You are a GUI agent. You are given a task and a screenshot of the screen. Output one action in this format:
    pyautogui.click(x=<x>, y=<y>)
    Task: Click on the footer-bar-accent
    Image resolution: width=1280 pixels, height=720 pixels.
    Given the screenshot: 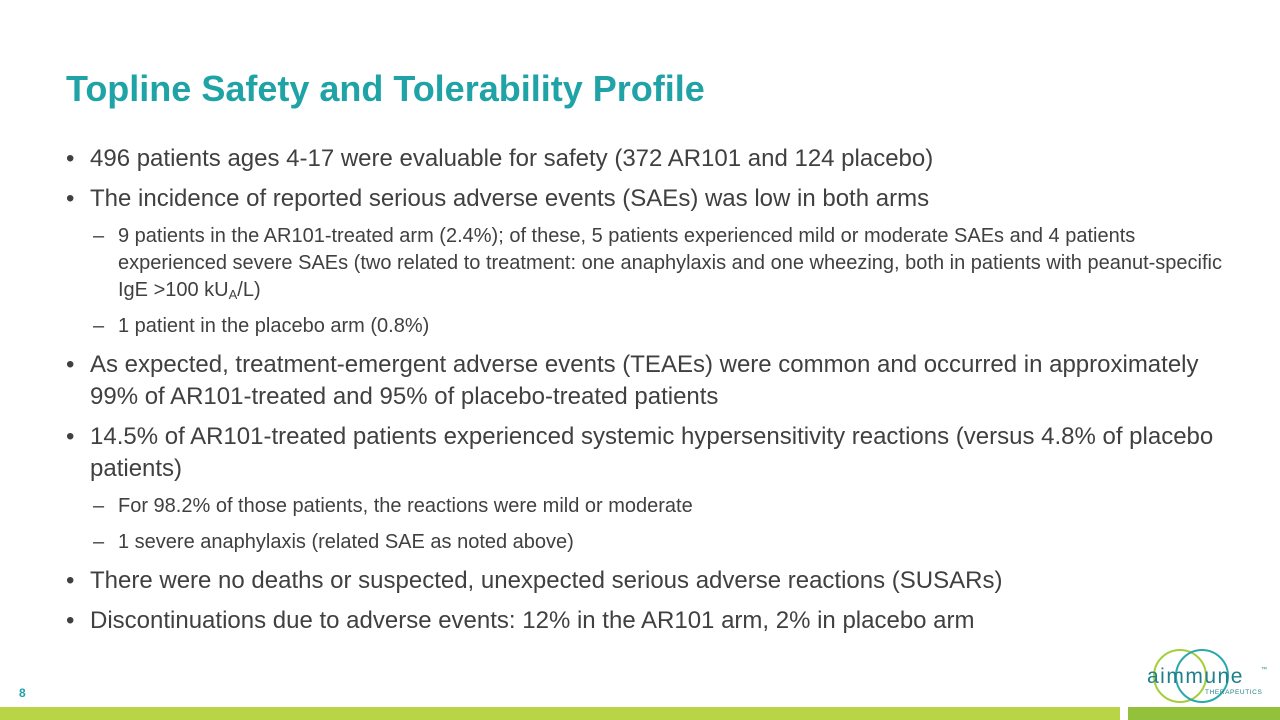 What is the action you would take?
    pyautogui.click(x=1204, y=713)
    